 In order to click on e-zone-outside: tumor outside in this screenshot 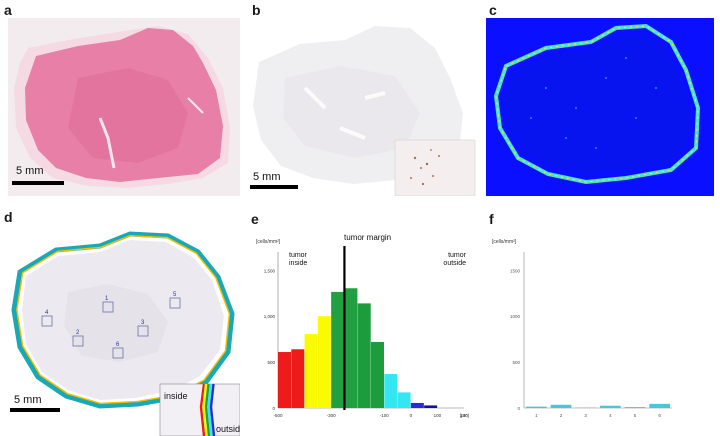, I will do `click(454, 259)`.